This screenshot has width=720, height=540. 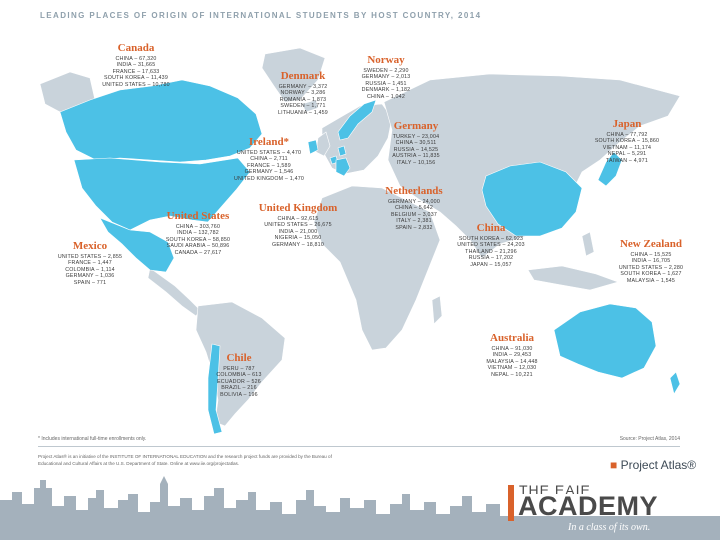 I want to click on origin-row: CHINA – 2,711, so click(x=269, y=159).